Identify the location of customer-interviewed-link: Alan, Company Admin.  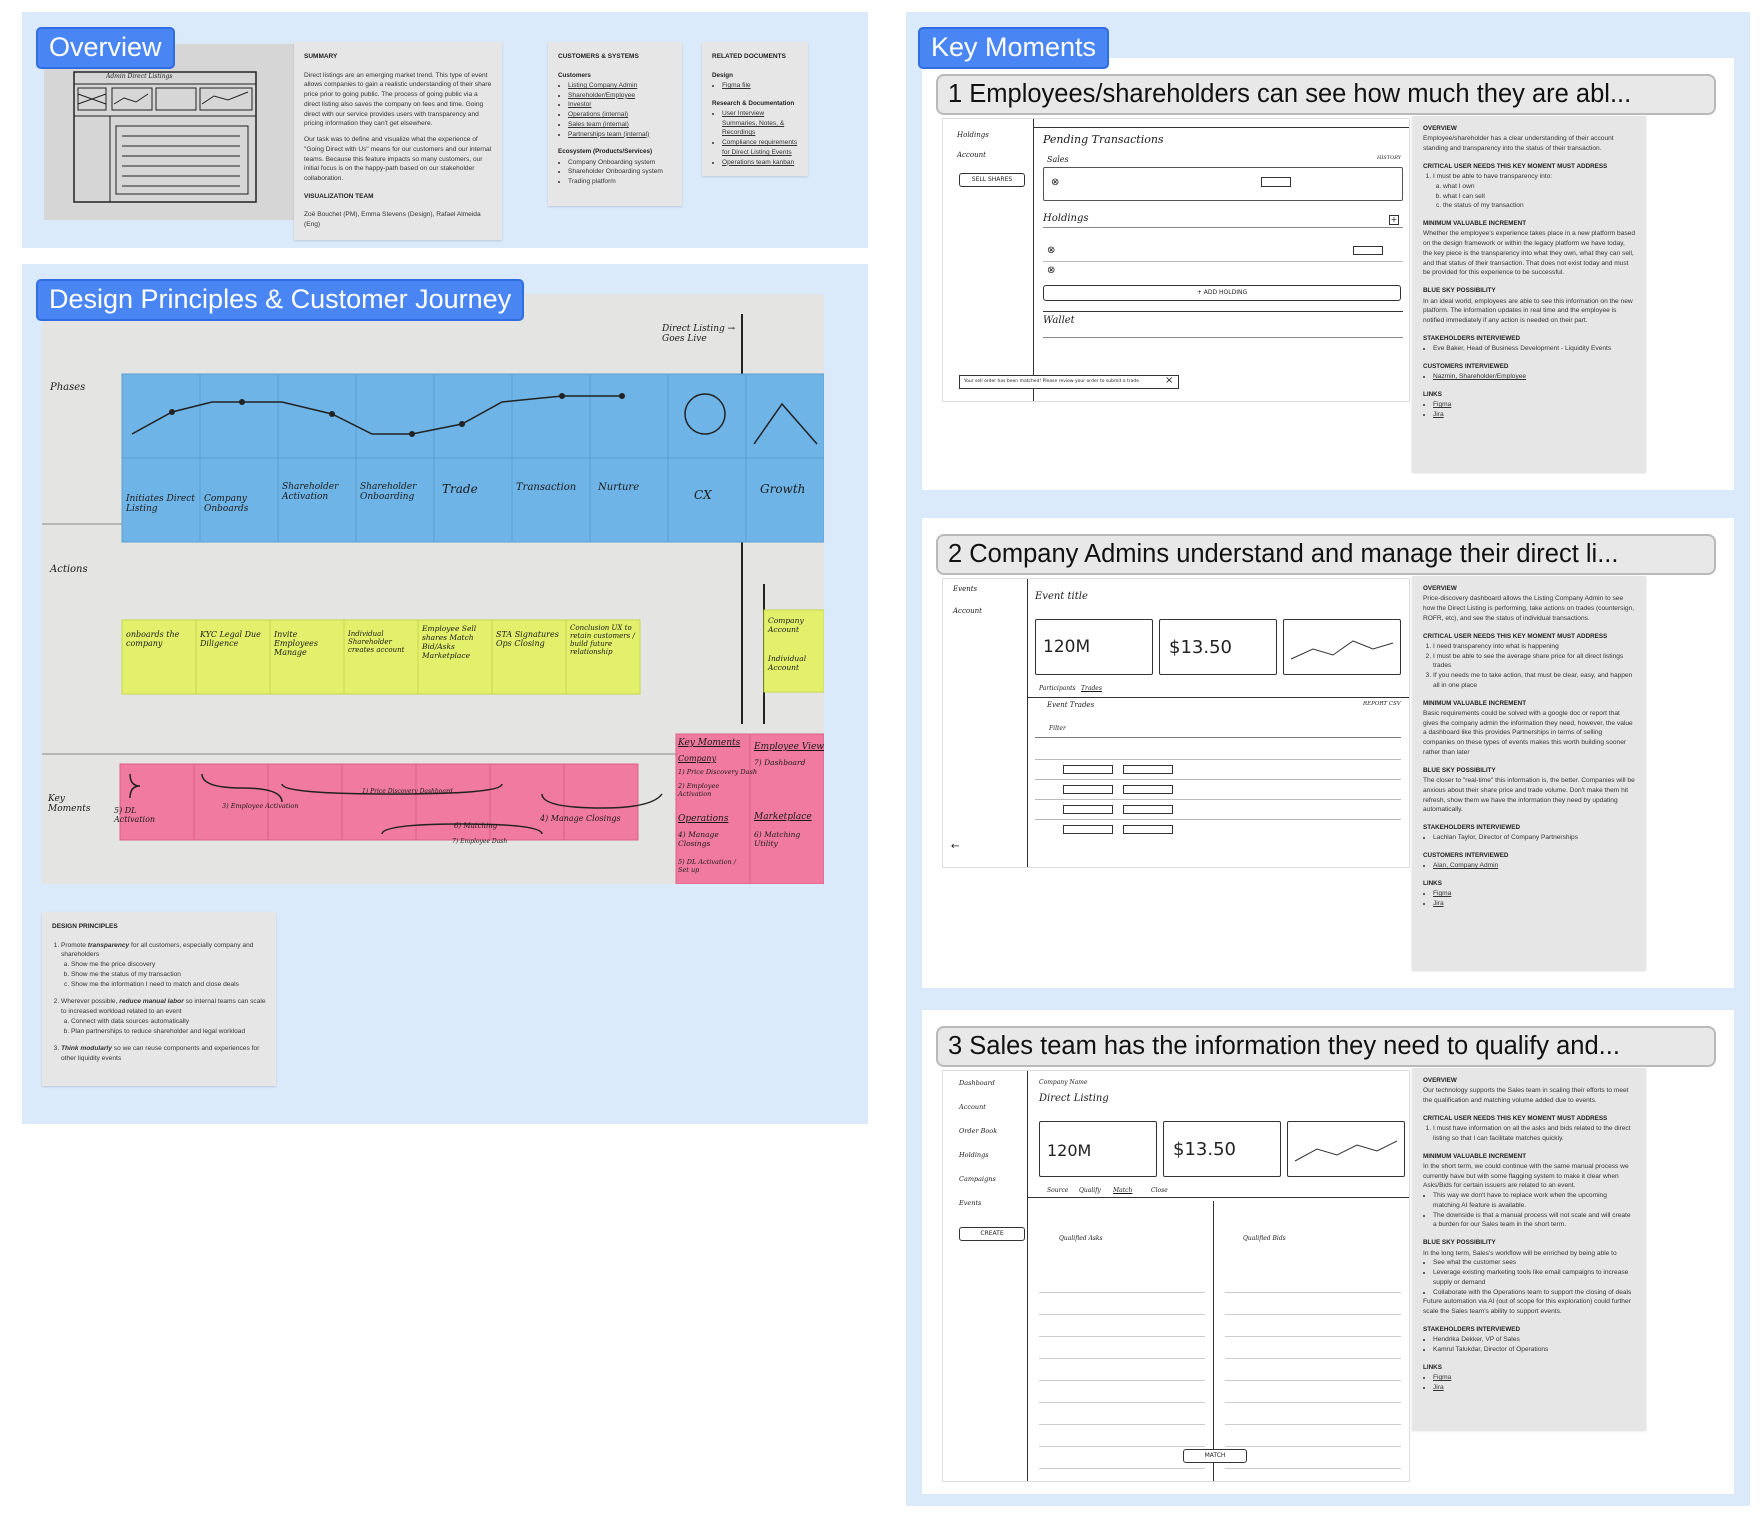
(1534, 866).